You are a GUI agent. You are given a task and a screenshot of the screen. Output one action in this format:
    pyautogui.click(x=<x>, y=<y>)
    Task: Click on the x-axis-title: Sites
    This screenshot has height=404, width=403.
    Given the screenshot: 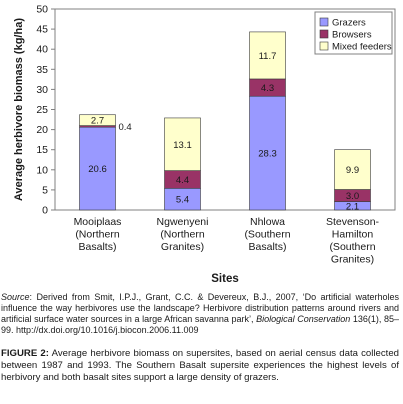 What is the action you would take?
    pyautogui.click(x=225, y=279)
    